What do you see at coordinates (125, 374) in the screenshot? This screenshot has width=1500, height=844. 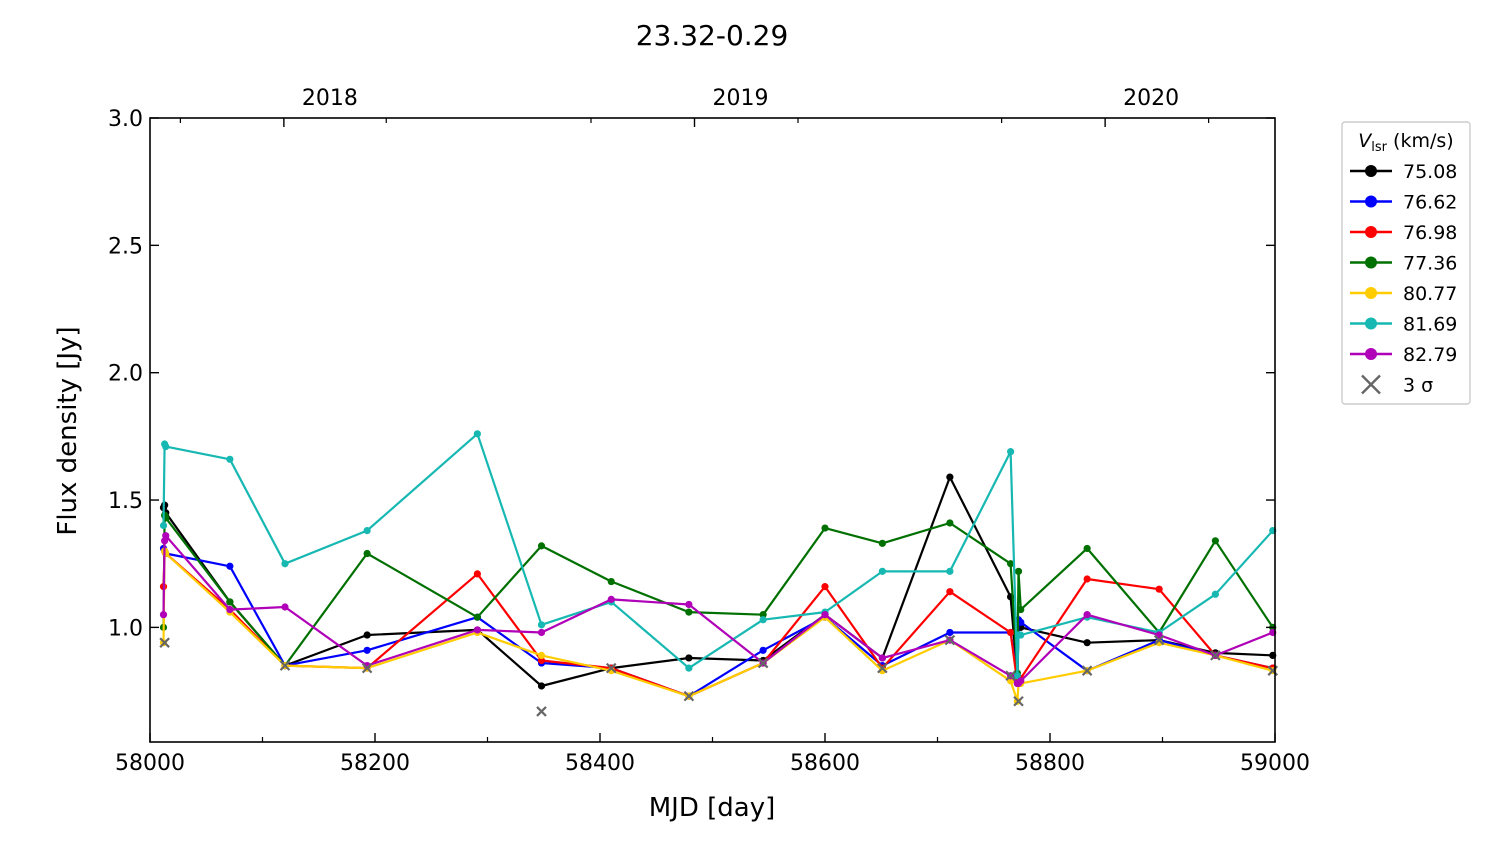 I see `y-tick-label: 2.0` at bounding box center [125, 374].